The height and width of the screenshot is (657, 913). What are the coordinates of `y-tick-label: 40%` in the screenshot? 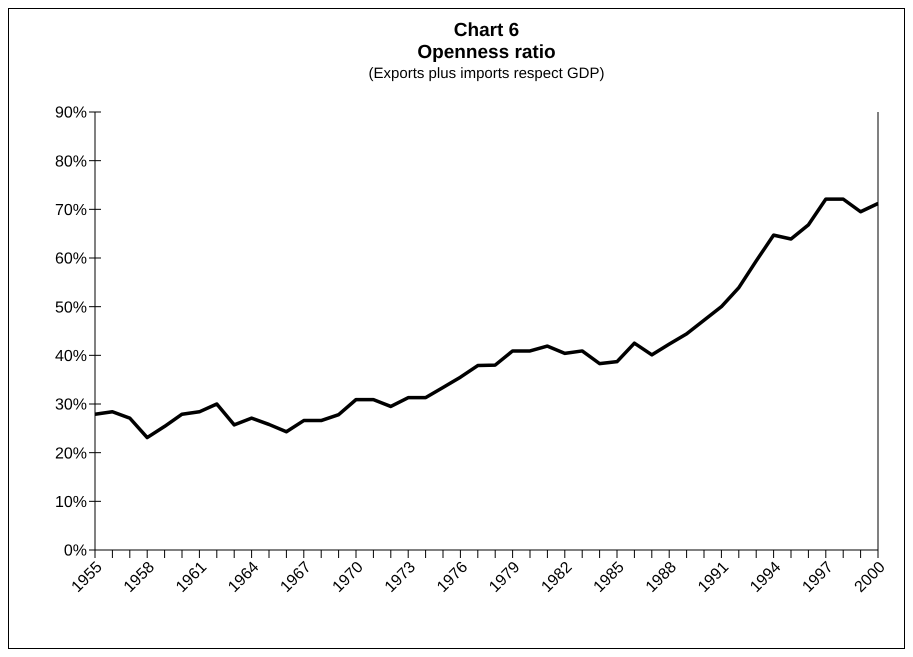 It's located at (70, 356).